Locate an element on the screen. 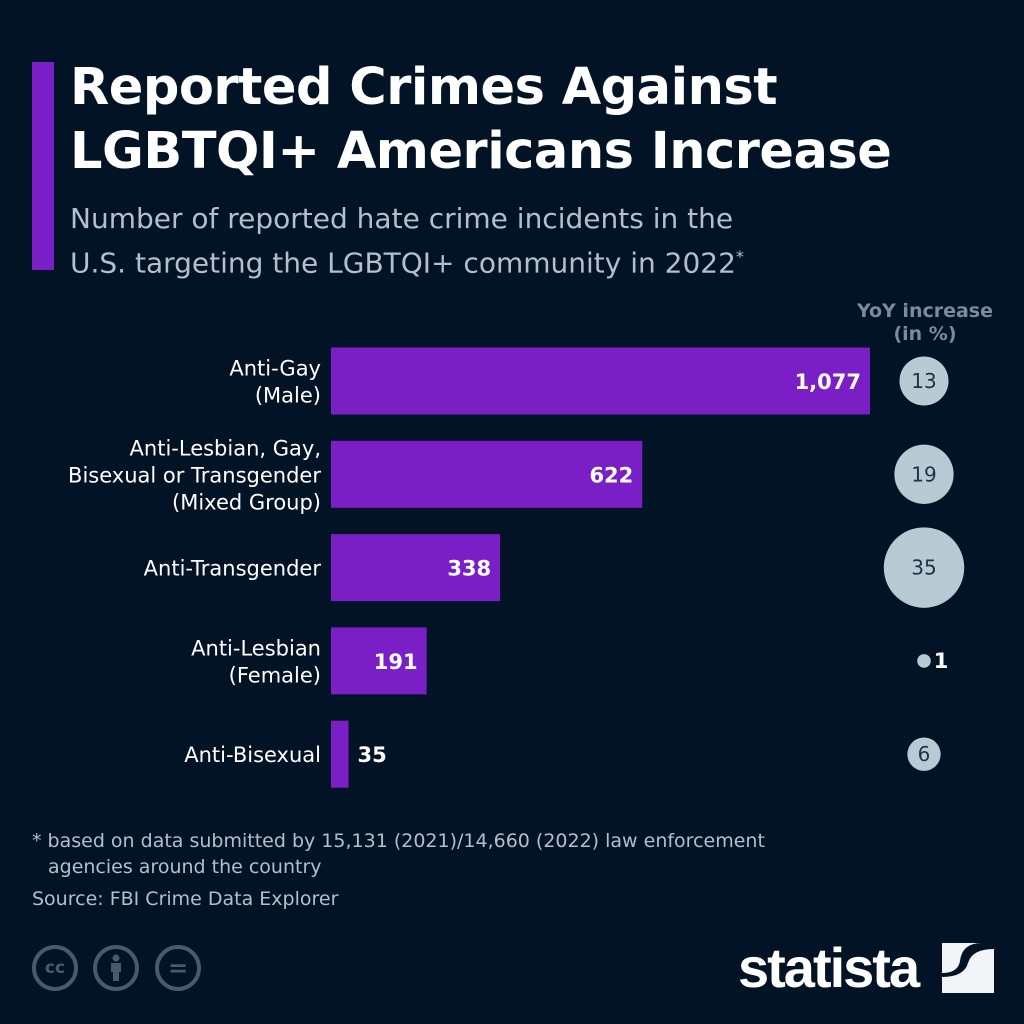 The height and width of the screenshot is (1024, 1024). category-label: Anti-Transgender is located at coordinates (233, 569).